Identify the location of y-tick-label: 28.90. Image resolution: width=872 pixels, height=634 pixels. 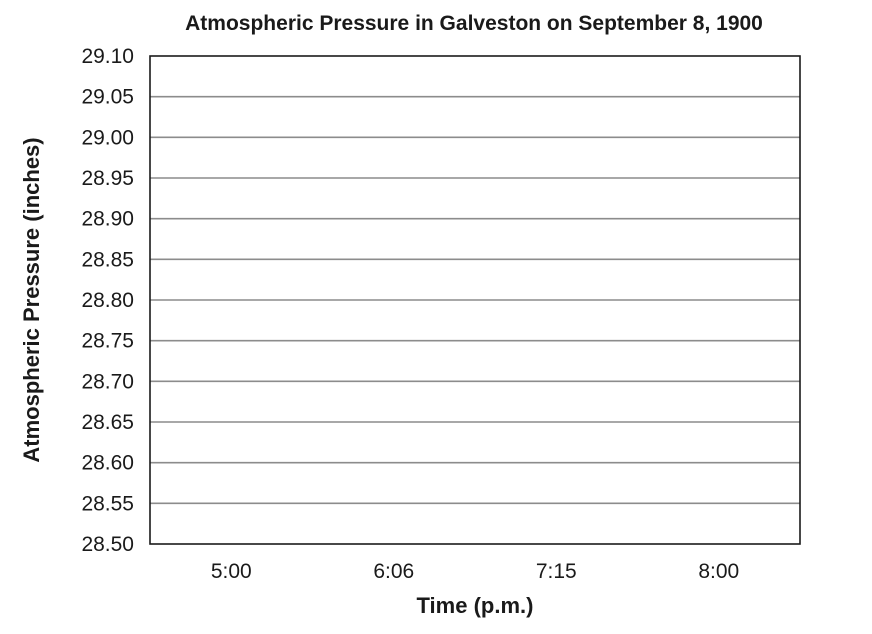
(107, 219).